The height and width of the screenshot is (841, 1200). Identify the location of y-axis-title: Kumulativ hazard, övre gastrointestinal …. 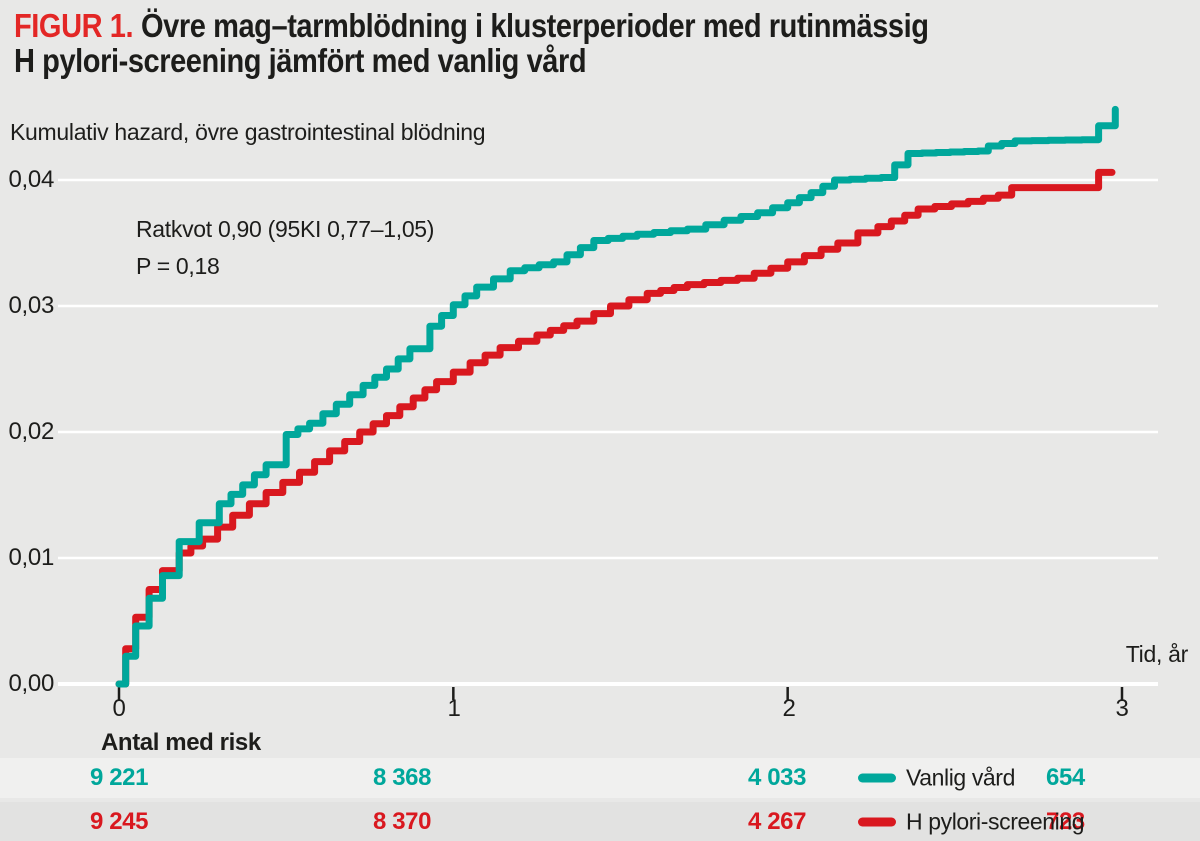
(248, 132).